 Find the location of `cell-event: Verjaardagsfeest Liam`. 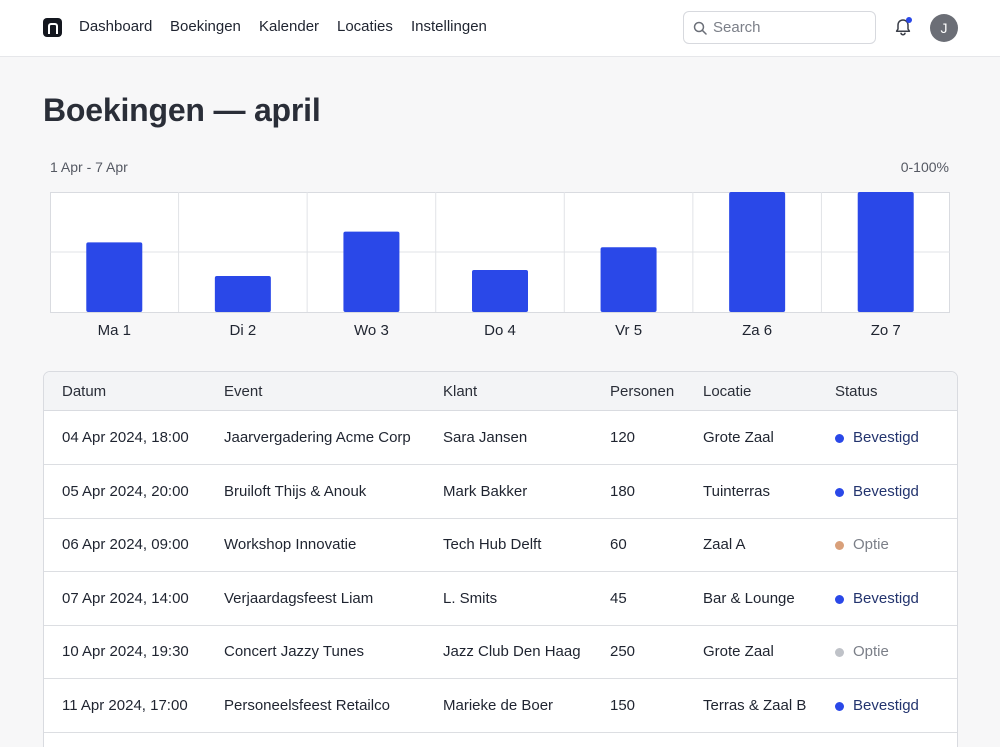

cell-event: Verjaardagsfeest Liam is located at coordinates (299, 598).